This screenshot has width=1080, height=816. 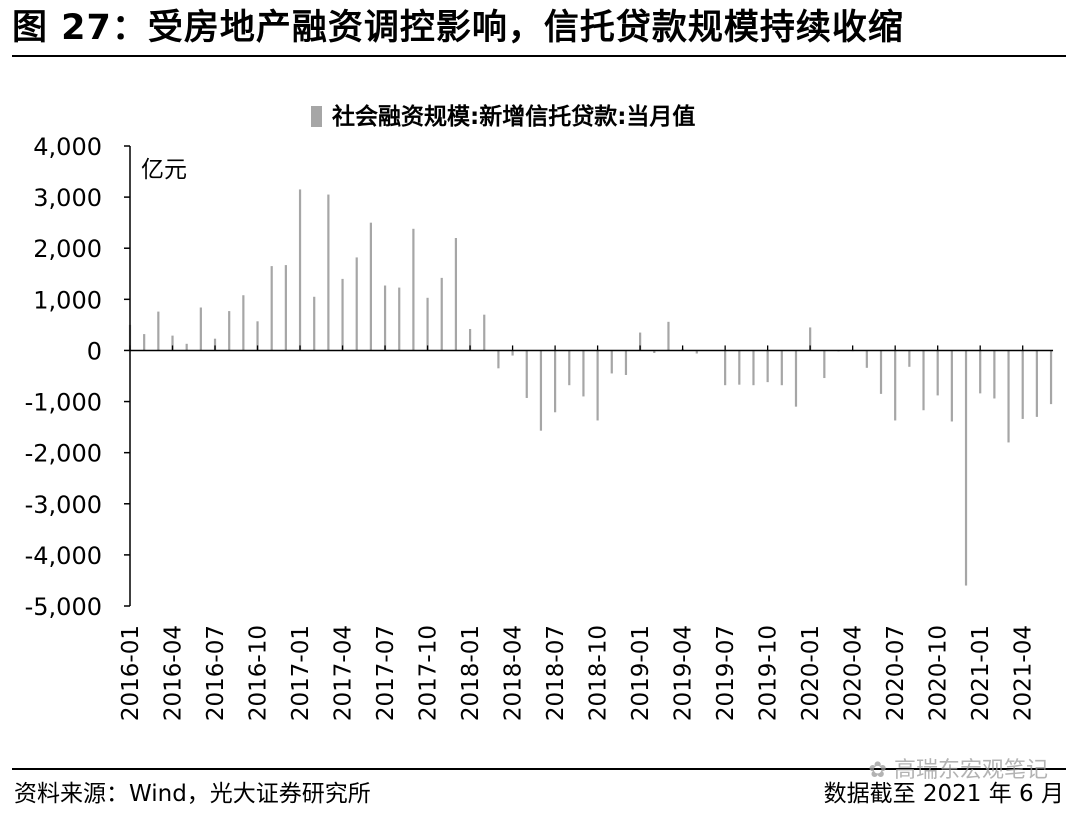 What do you see at coordinates (943, 794) in the screenshot?
I see `date-note: 数据截至 2021 年 6 月` at bounding box center [943, 794].